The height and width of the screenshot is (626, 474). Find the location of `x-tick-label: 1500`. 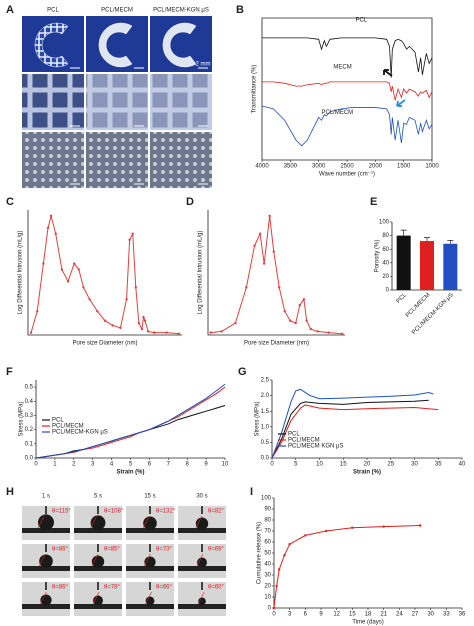

x-tick-label: 1500 is located at coordinates (404, 167).